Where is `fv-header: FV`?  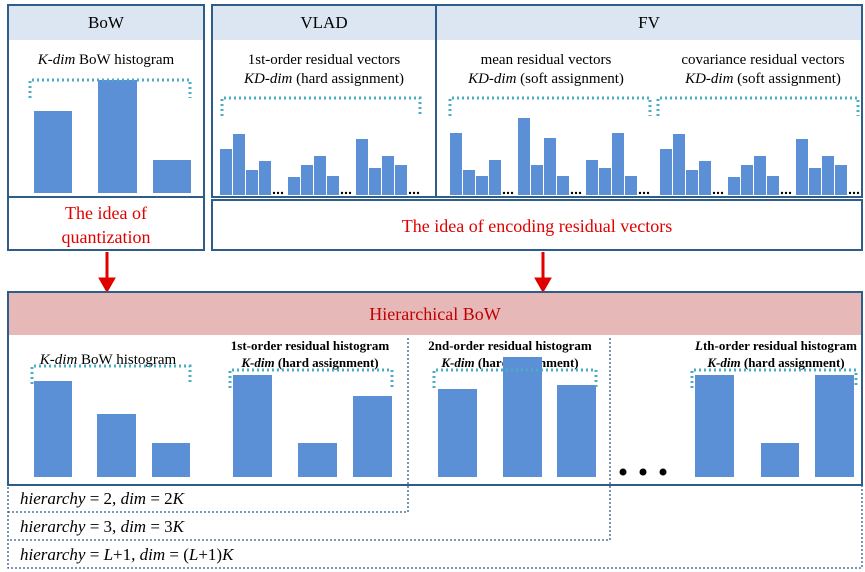 fv-header: FV is located at coordinates (649, 22).